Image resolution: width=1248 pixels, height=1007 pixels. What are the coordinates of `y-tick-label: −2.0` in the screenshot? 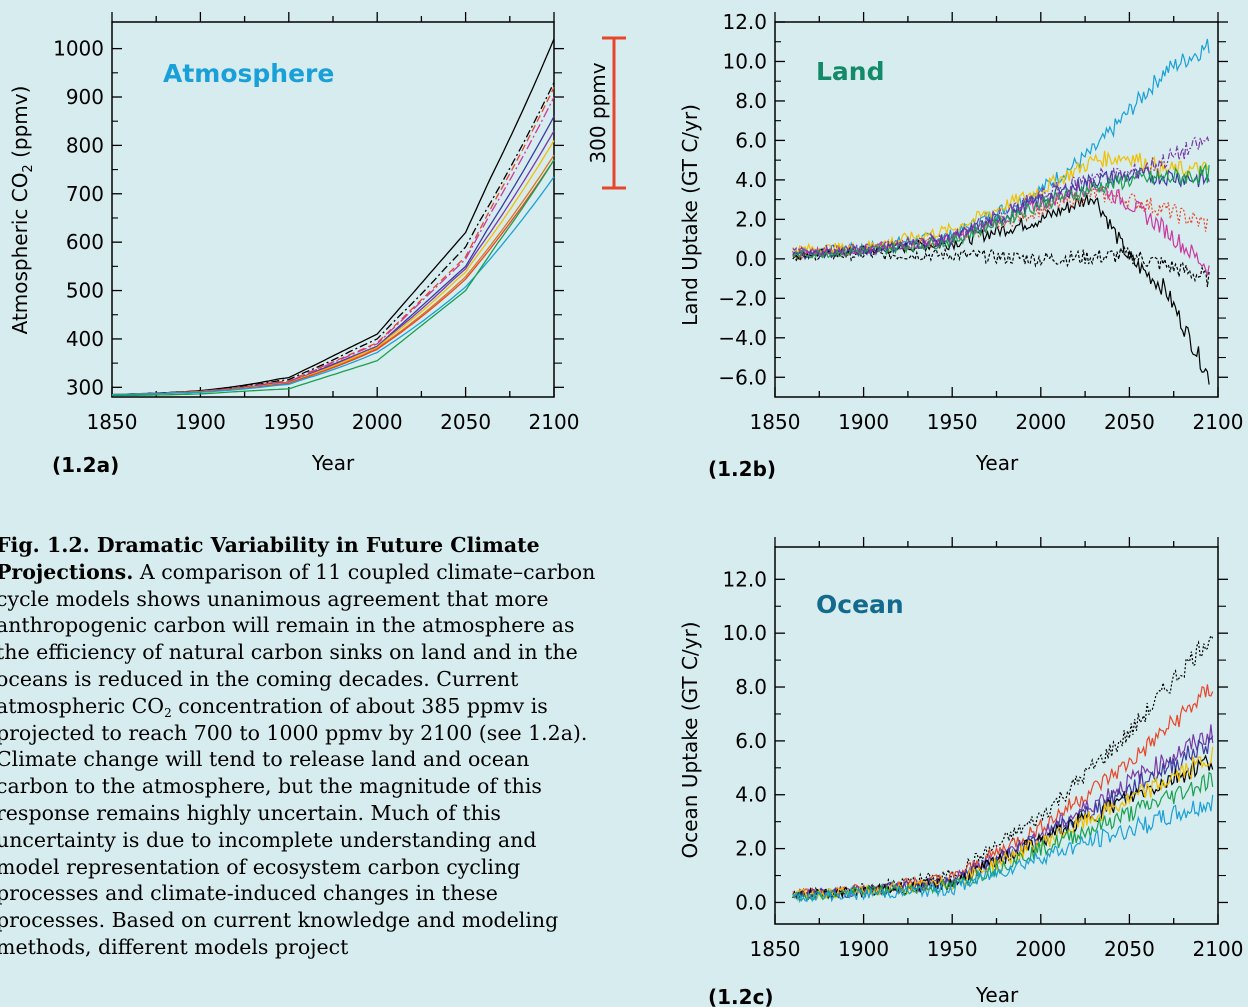 It's located at (742, 298).